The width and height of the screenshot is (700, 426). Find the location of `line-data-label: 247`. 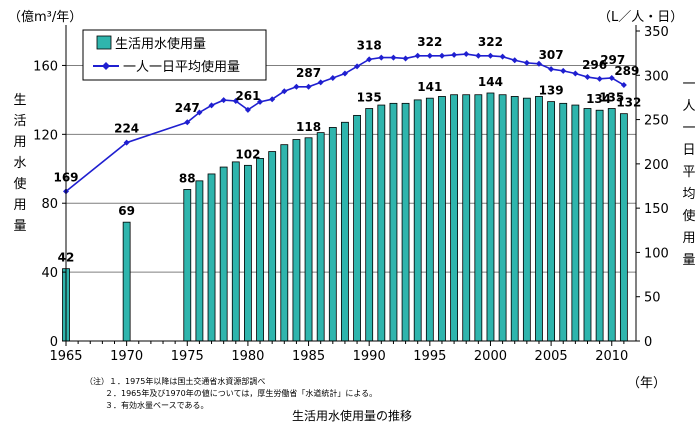

line-data-label: 247 is located at coordinates (187, 108).